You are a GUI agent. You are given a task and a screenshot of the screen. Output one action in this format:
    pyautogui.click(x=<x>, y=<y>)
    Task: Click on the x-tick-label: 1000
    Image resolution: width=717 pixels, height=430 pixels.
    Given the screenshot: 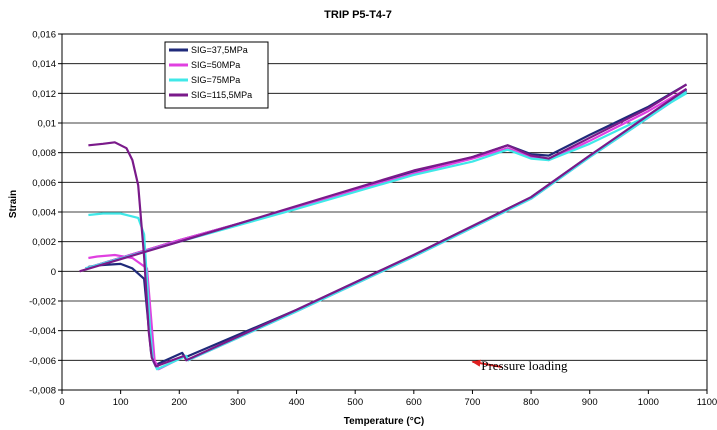 What is the action you would take?
    pyautogui.click(x=648, y=402)
    